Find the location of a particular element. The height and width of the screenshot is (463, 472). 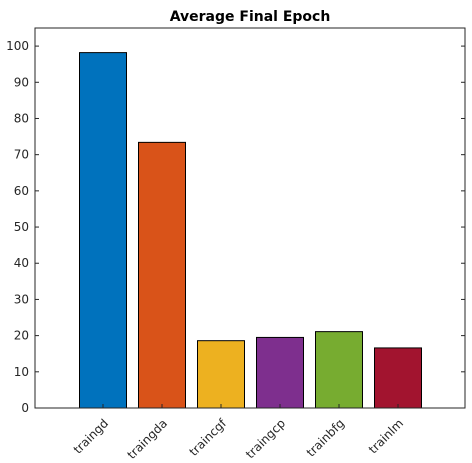

bar-traincgf is located at coordinates (221, 374).